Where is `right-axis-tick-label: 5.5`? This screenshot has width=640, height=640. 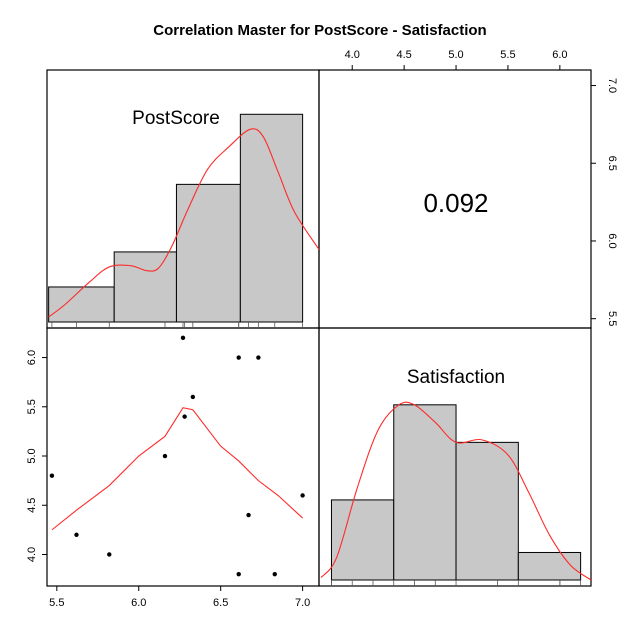
right-axis-tick-label: 5.5 is located at coordinates (612, 318).